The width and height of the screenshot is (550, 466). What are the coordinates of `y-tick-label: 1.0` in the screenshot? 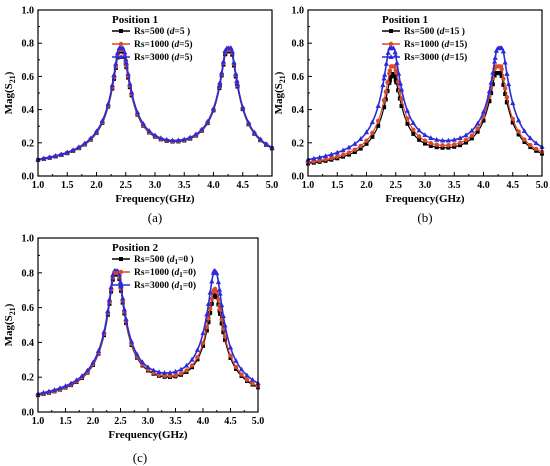 It's located at (298, 11).